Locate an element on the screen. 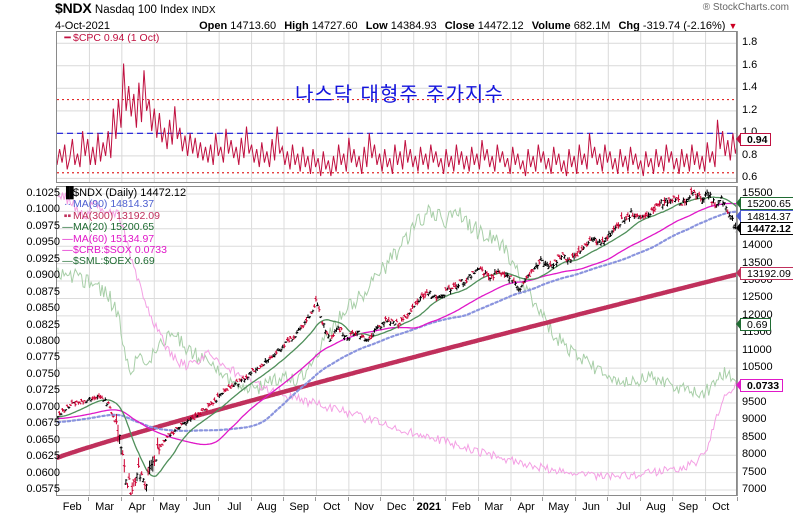 This screenshot has width=793, height=530. tag-close-value: 14472.12 is located at coordinates (769, 229).